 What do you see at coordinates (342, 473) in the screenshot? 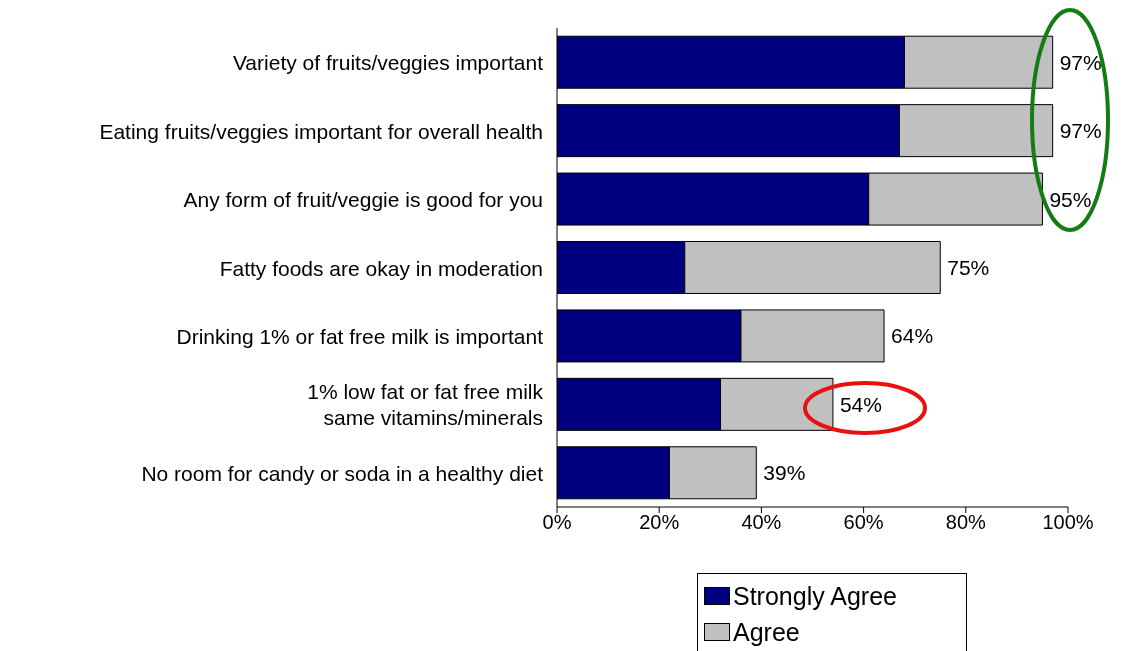
I see `y-tick-label: No room for candy or soda in a healthy diet` at bounding box center [342, 473].